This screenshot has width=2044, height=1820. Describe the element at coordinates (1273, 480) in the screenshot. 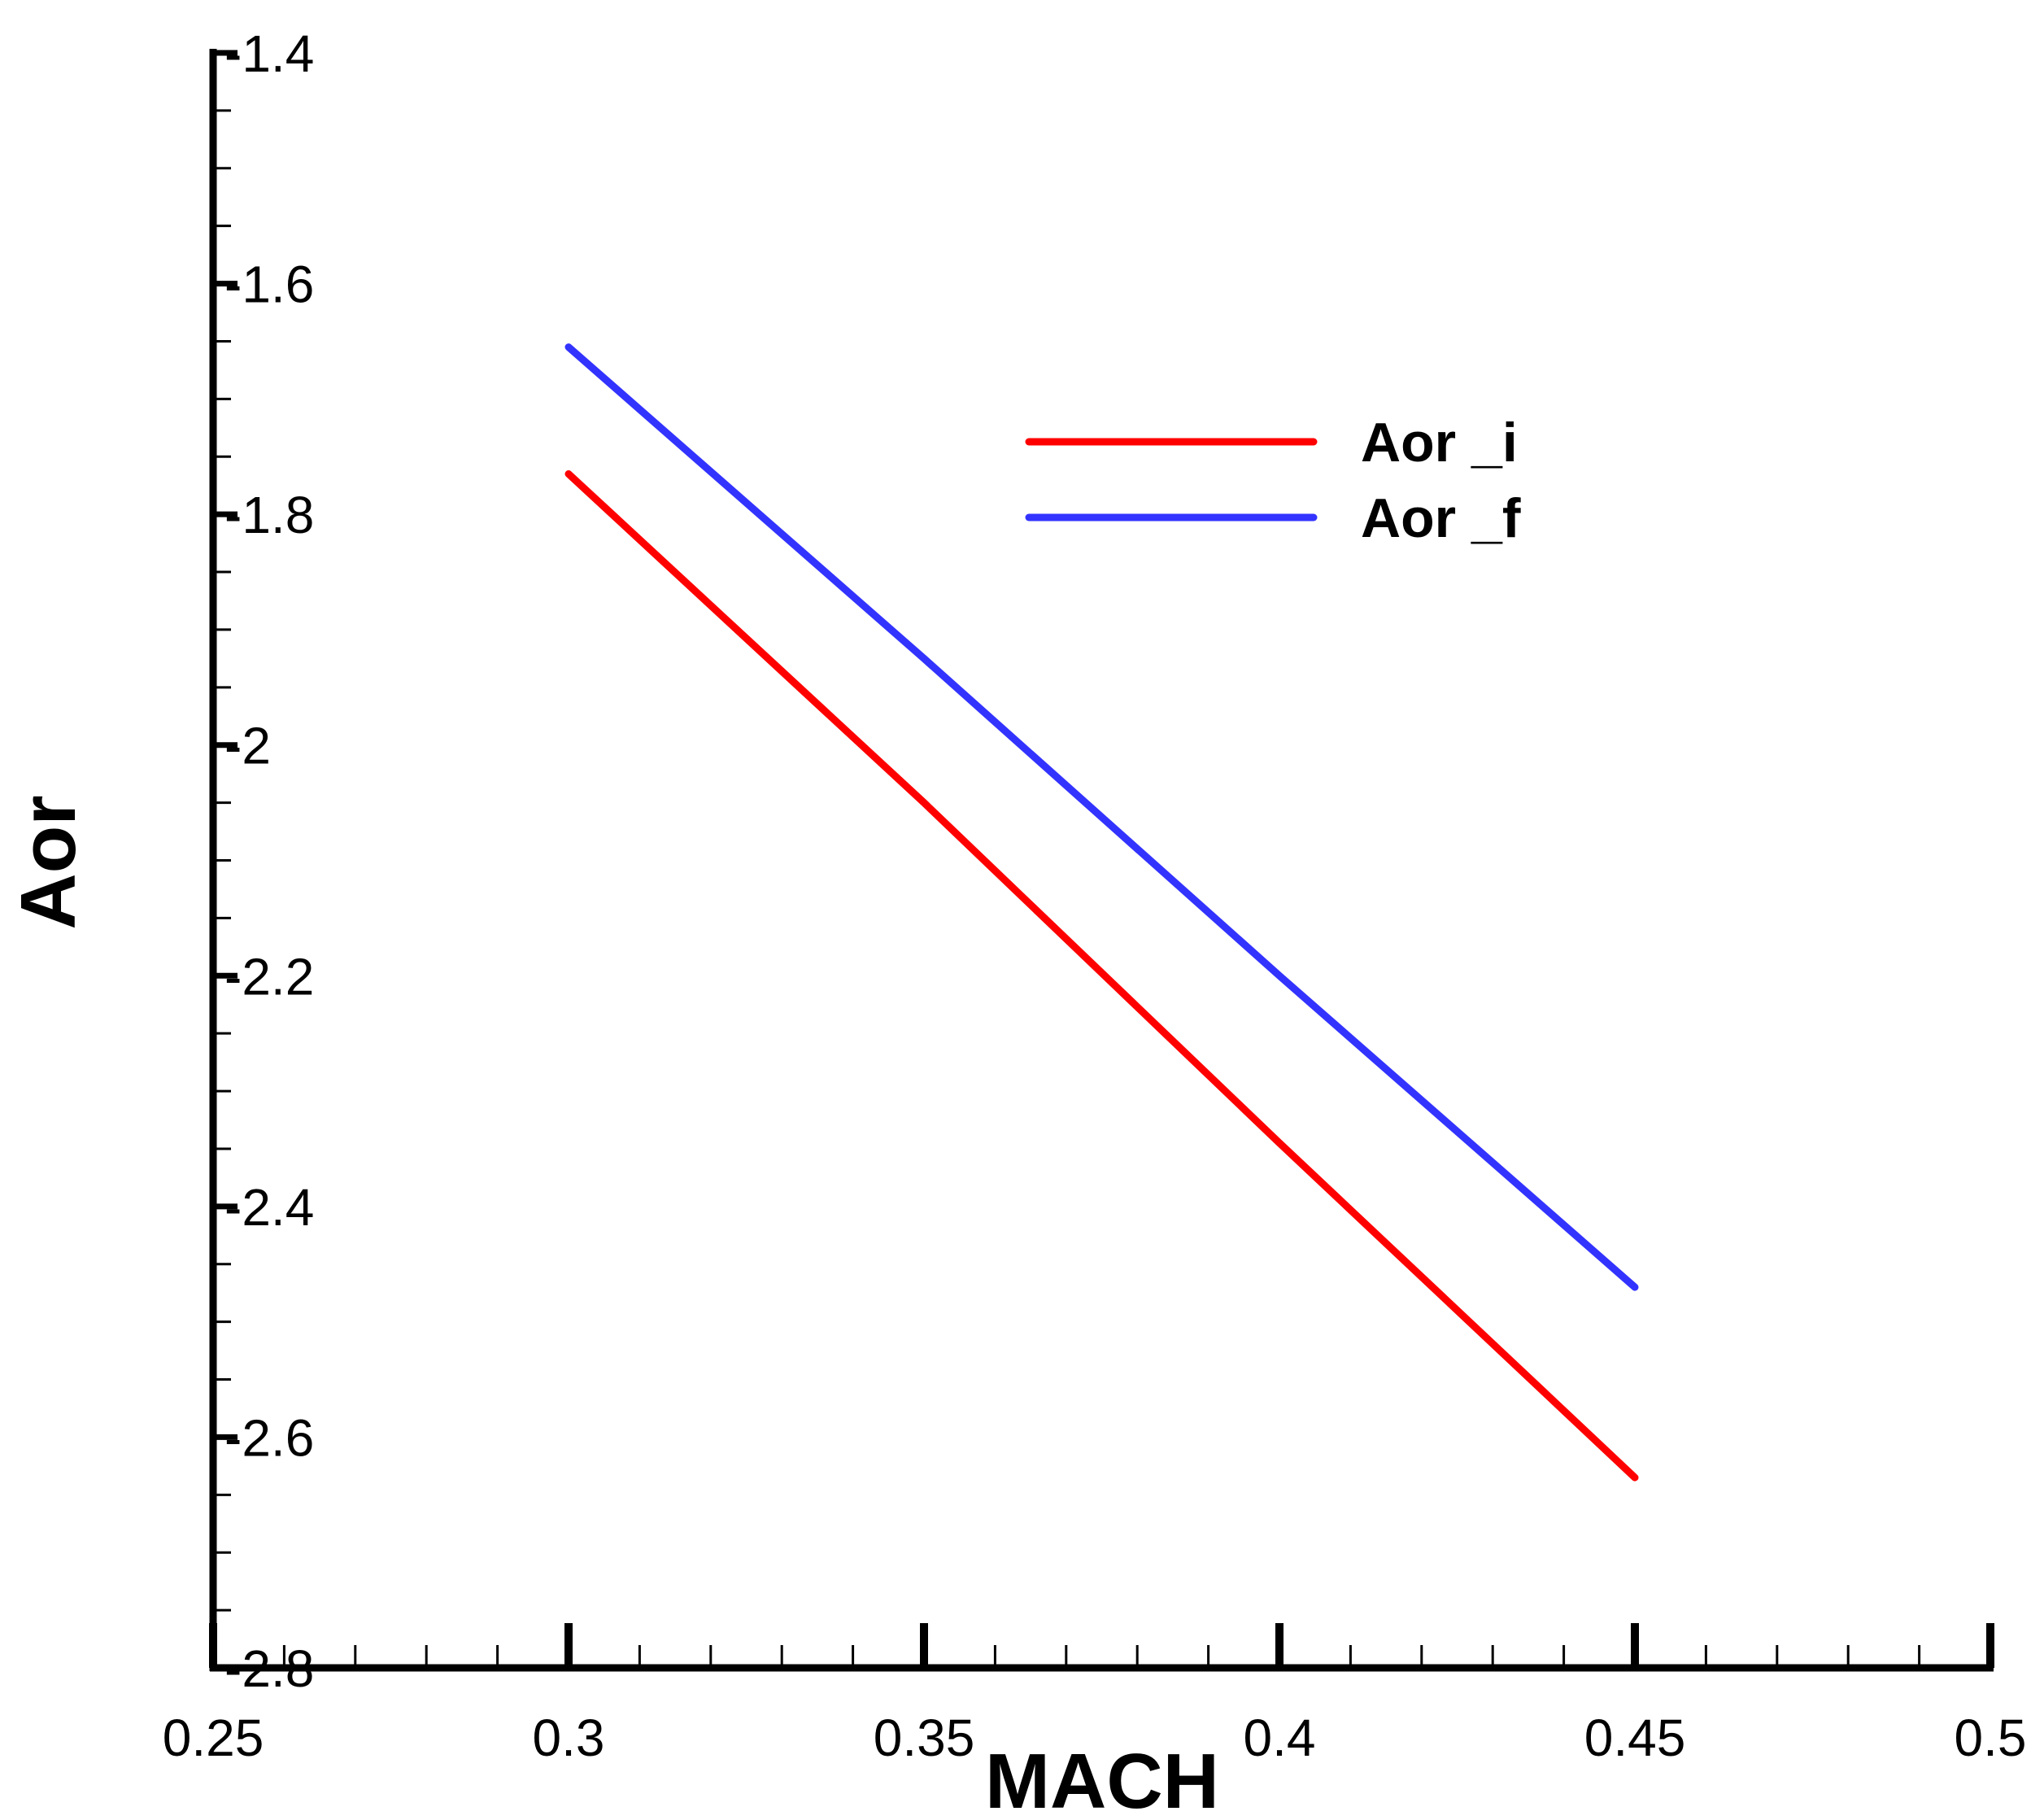

I see `legend: Aor _i Aor _f` at that location.